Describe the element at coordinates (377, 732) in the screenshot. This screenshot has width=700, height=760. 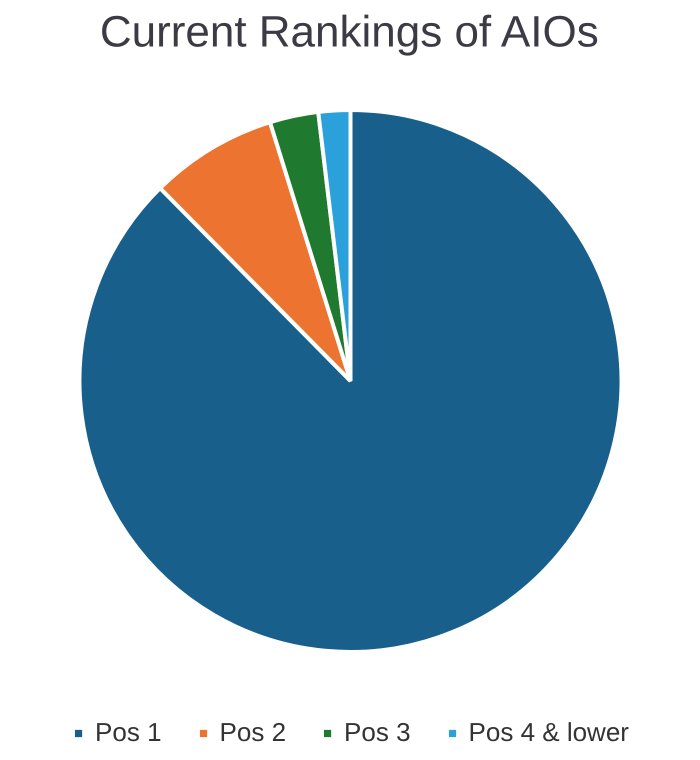
I see `legend-label: Pos 3` at that location.